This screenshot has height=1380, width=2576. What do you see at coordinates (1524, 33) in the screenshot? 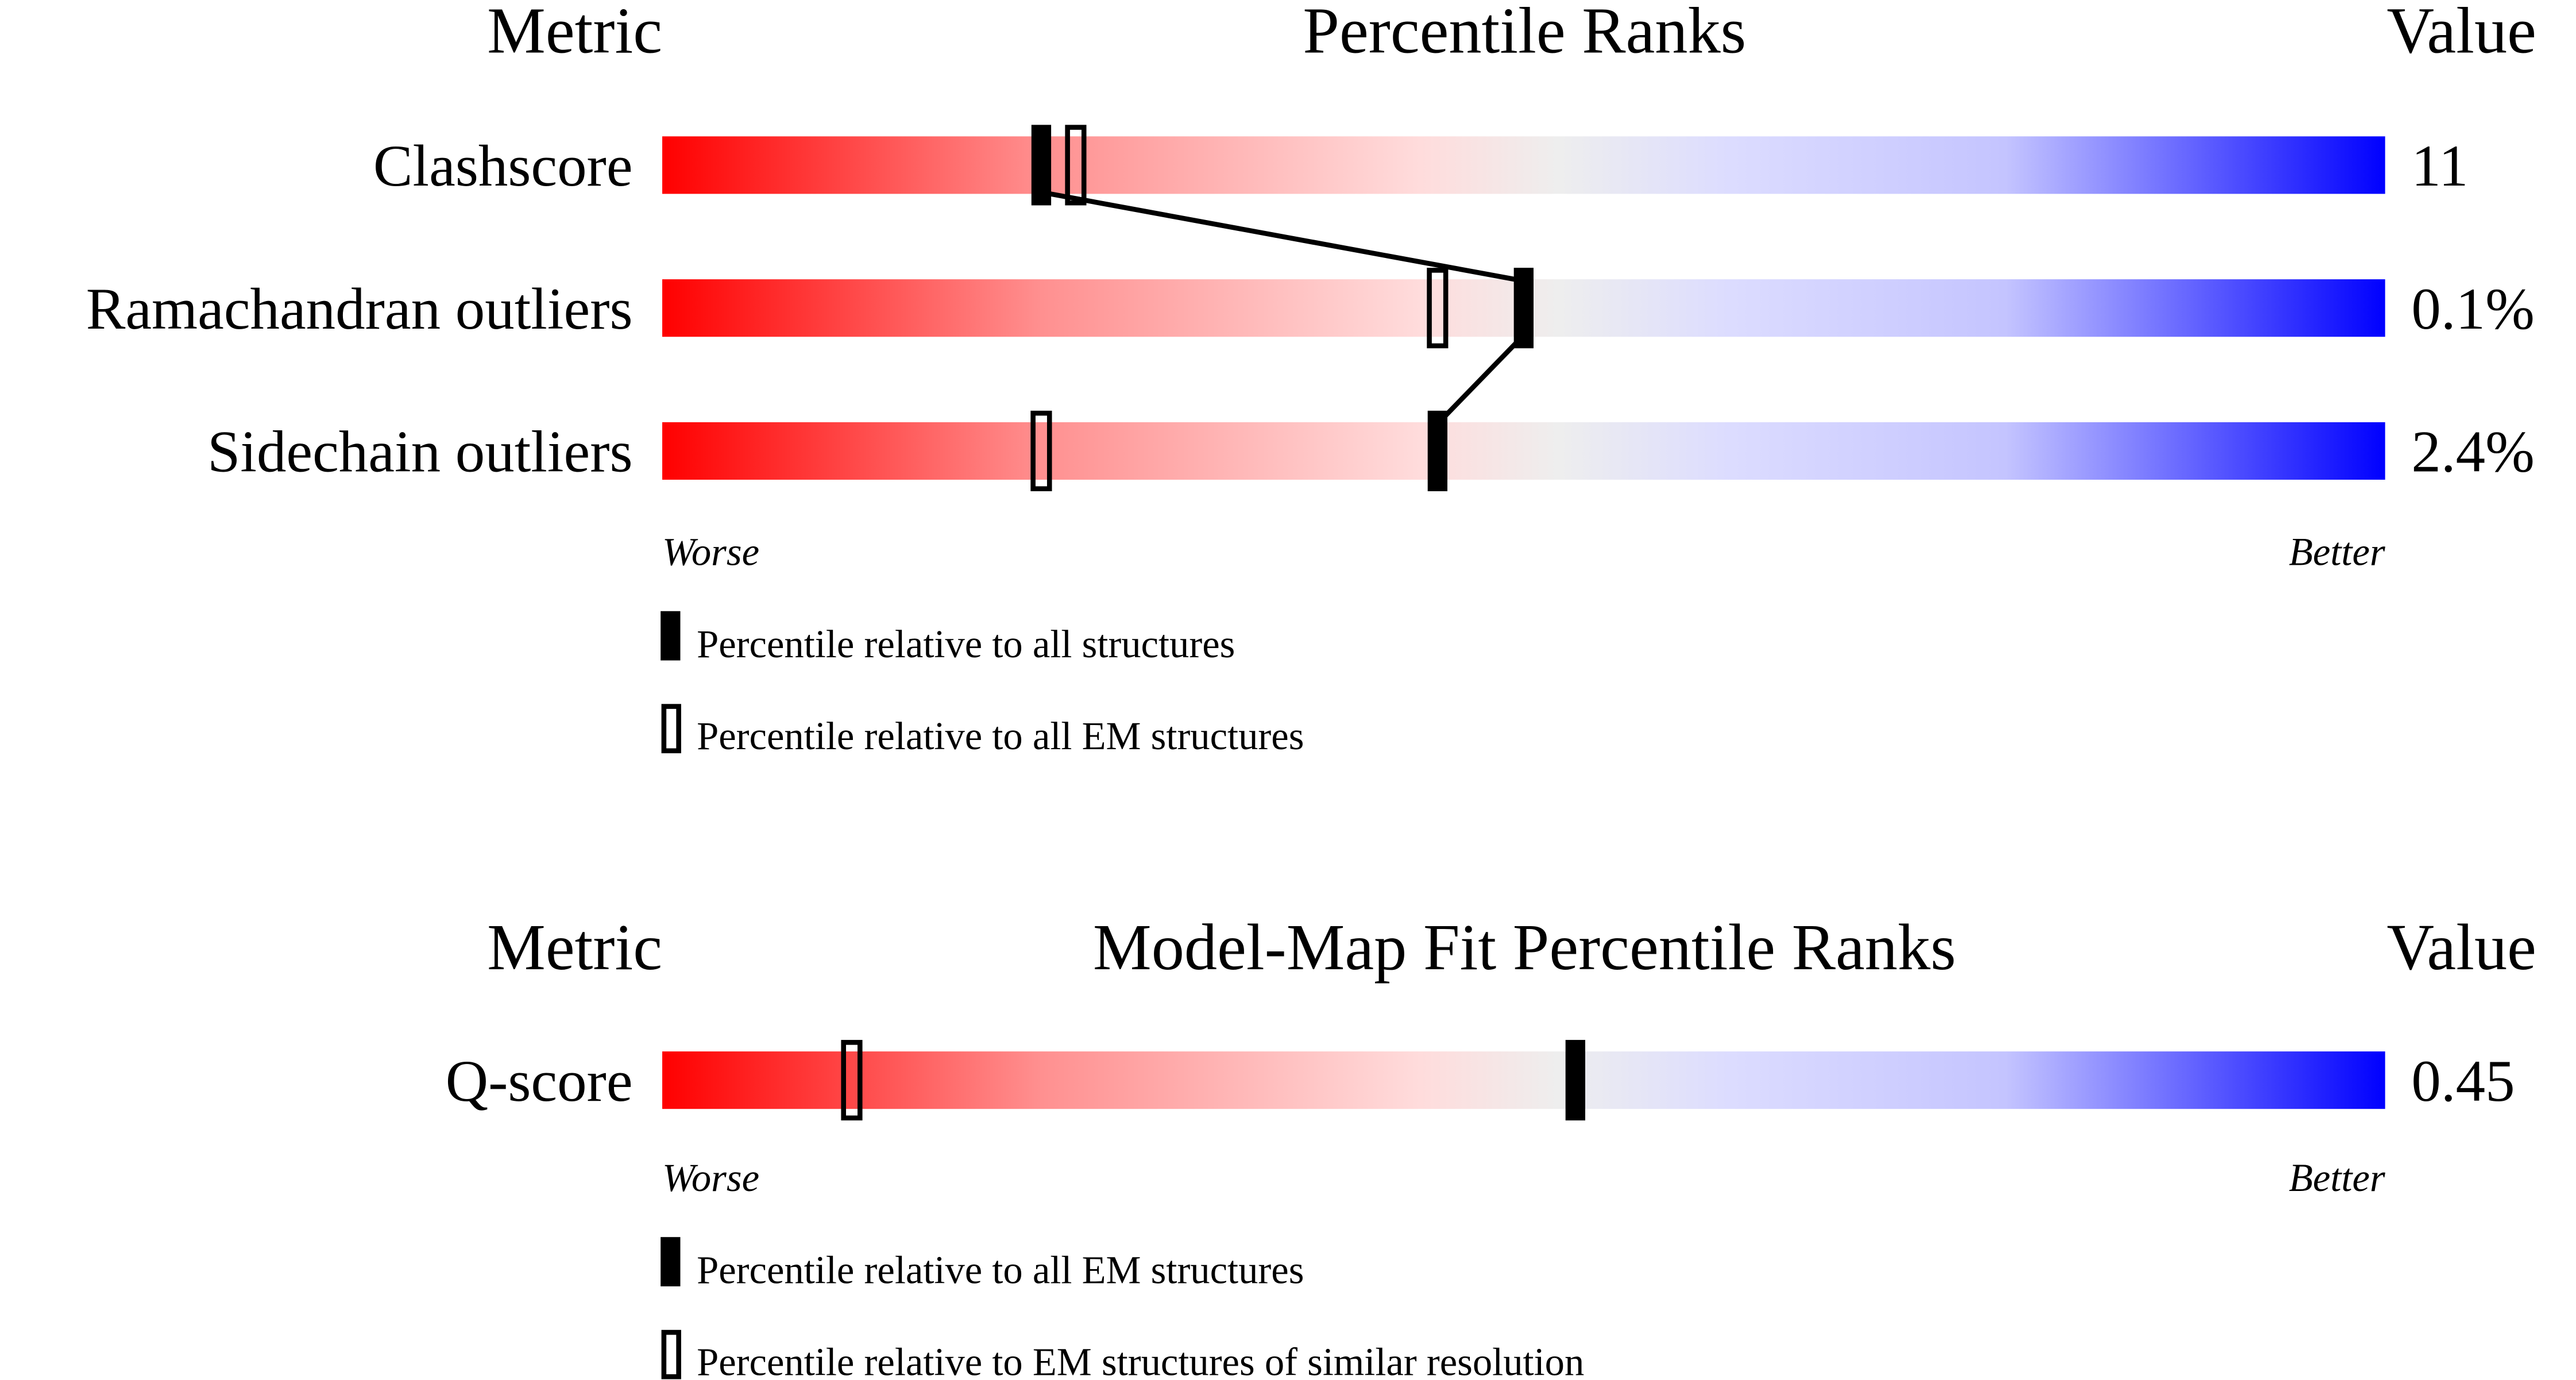
I see `chart-title: Percentile Ranks` at bounding box center [1524, 33].